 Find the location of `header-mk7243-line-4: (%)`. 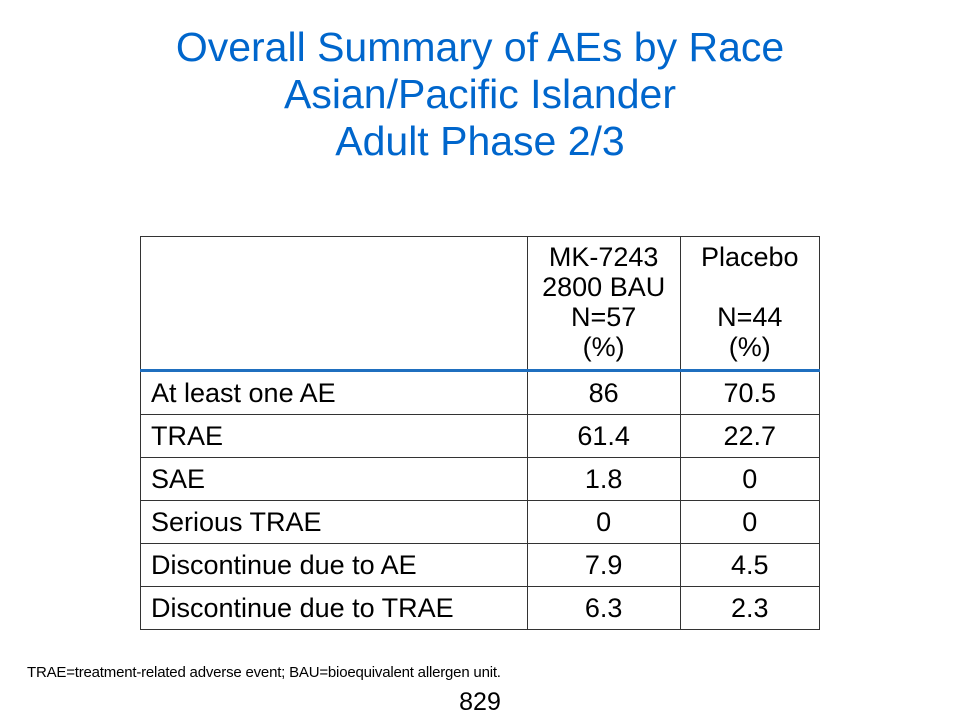

header-mk7243-line-4: (%) is located at coordinates (603, 347).